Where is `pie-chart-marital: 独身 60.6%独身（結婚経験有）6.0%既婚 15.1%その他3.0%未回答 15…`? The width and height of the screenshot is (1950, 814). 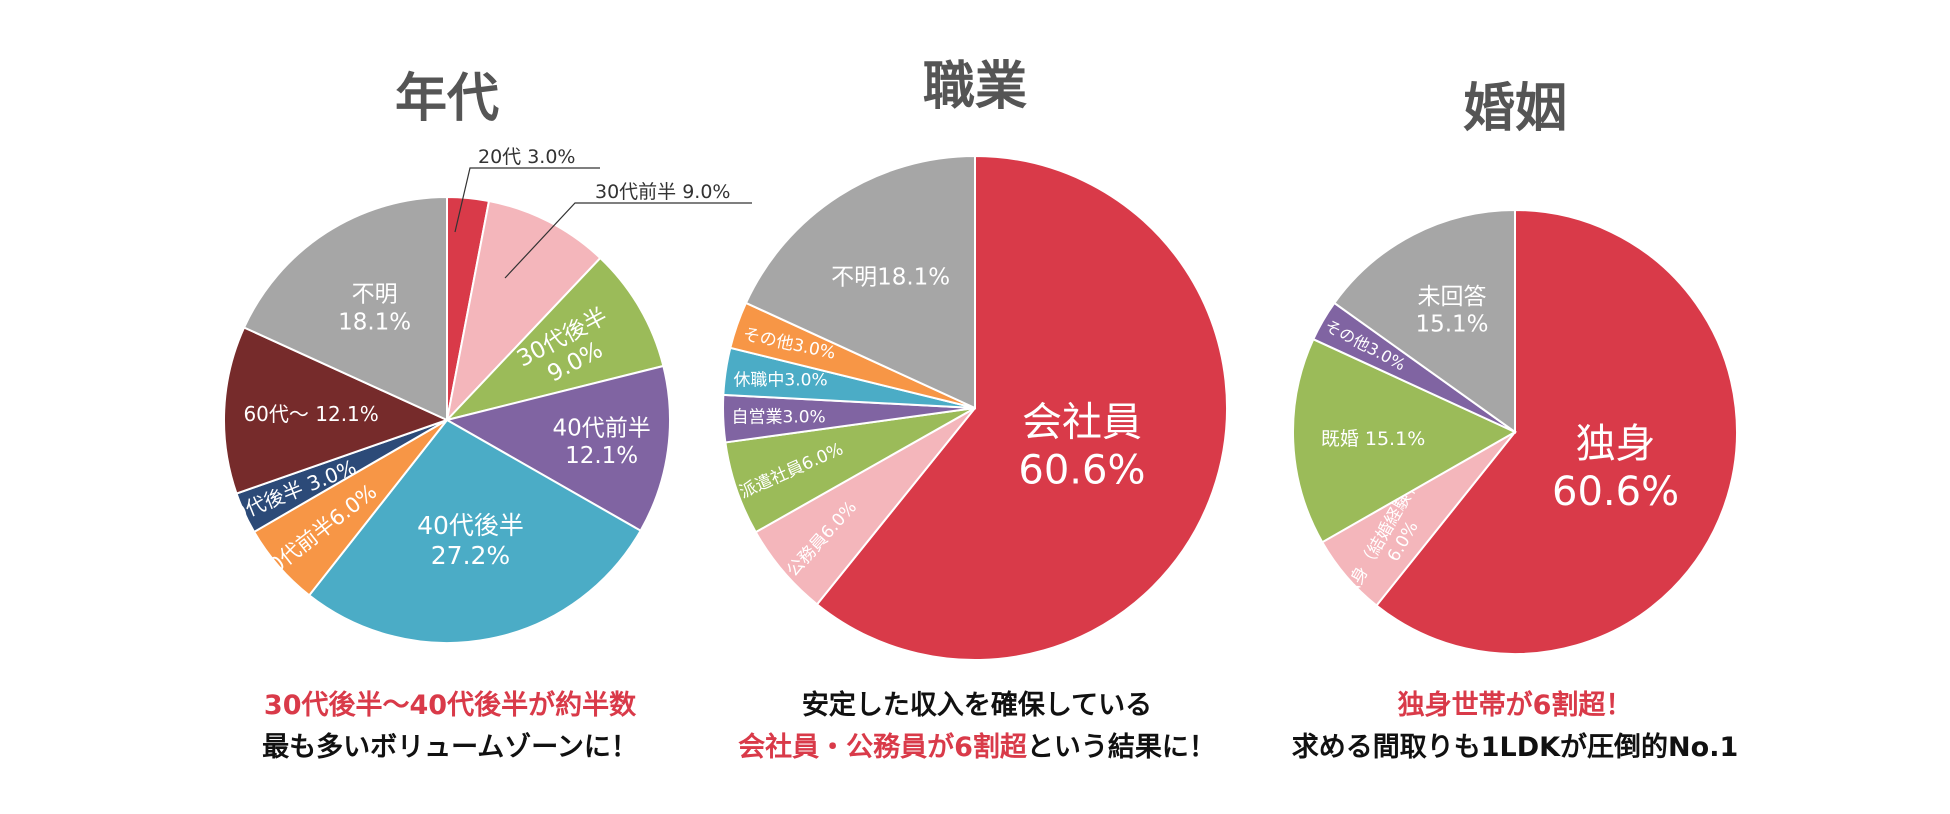
pie-chart-marital: 独身 60.6%独身（結婚経験有）6.0%既婚 15.1%その他3.0%未回答 15… is located at coordinates (1515, 431).